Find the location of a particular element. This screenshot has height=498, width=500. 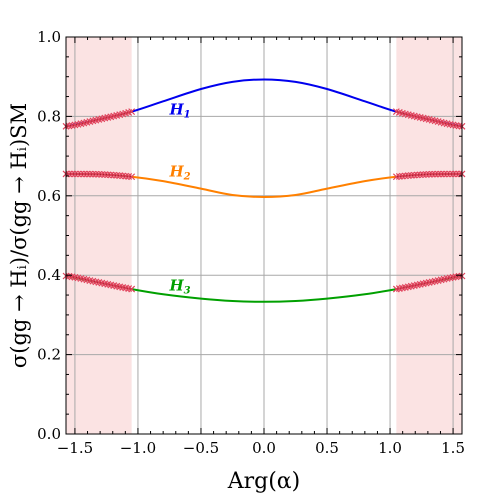

curve-label-h1: H1 is located at coordinates (179, 110).